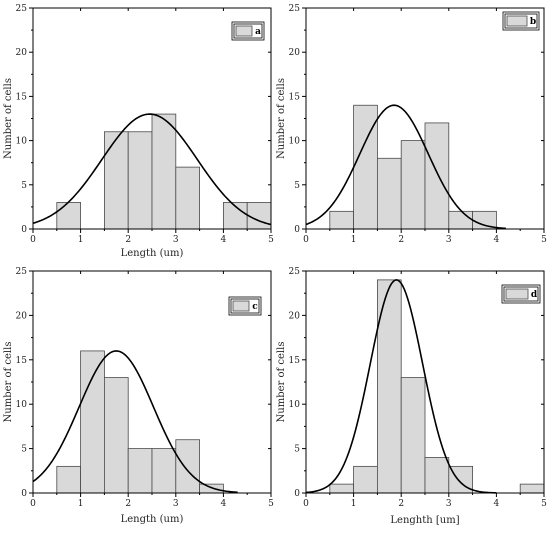 The height and width of the screenshot is (536, 550). I want to click on legend-label: a, so click(258, 32).